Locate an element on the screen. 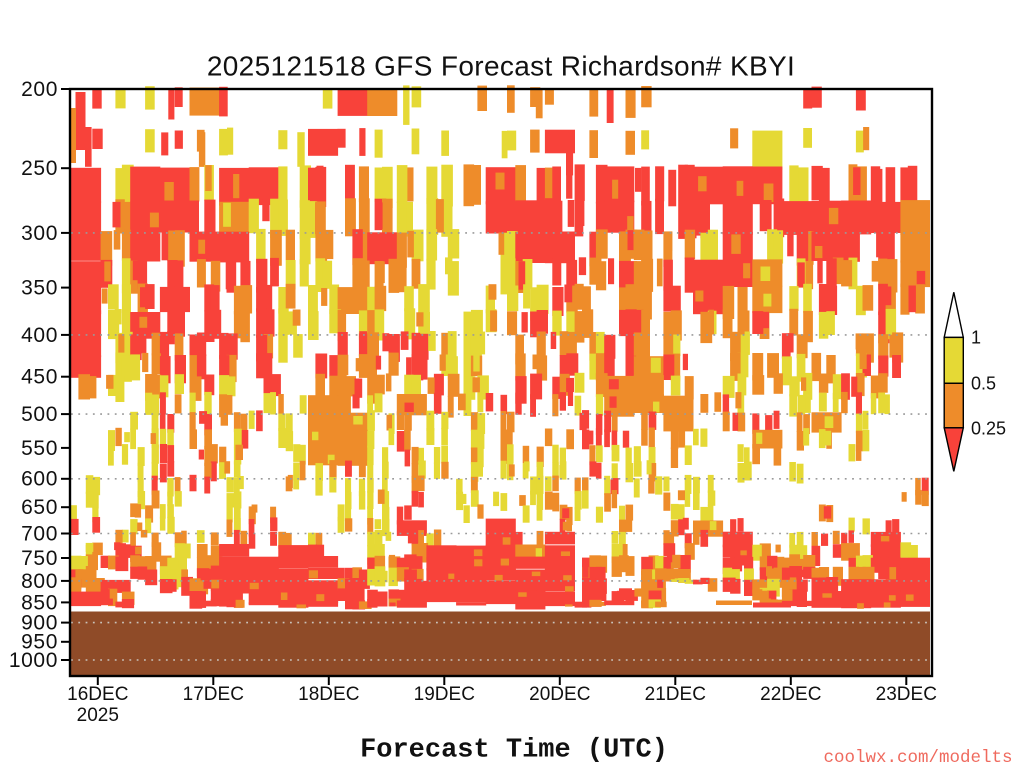 Image resolution: width=1024 pixels, height=773 pixels. svg-text: Forecast Time (UTC) is located at coordinates (514, 751).